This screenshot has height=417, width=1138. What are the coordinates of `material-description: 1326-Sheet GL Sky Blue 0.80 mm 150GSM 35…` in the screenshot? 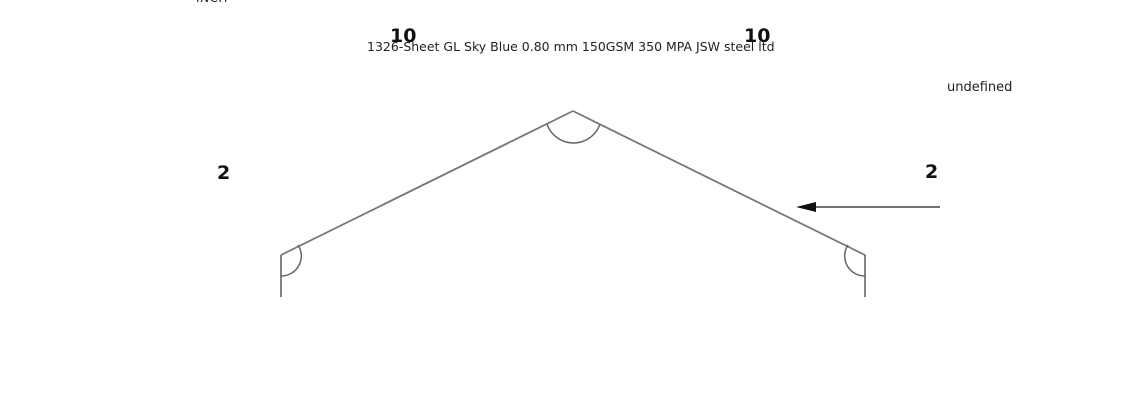 It's located at (571, 46).